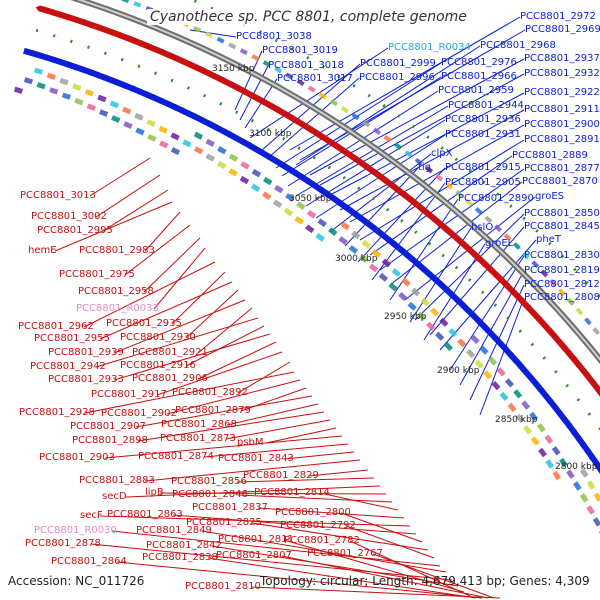 The height and width of the screenshot is (600, 600). Describe the element at coordinates (562, 109) in the screenshot. I see `gene-label: PCC8801_2911` at that location.